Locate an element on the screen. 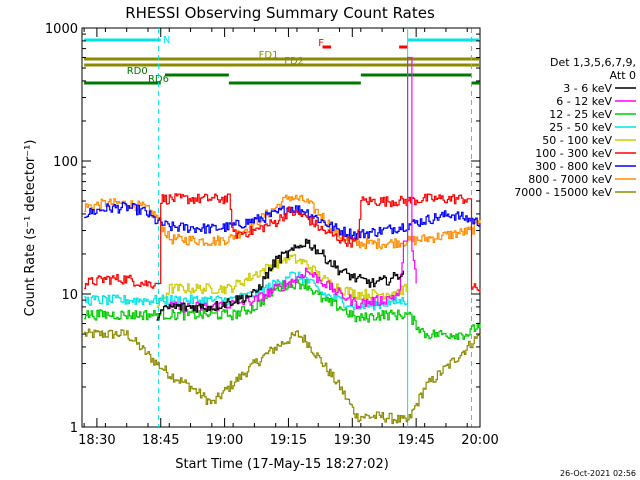  band-rd6-label: RD6 is located at coordinates (158, 79).